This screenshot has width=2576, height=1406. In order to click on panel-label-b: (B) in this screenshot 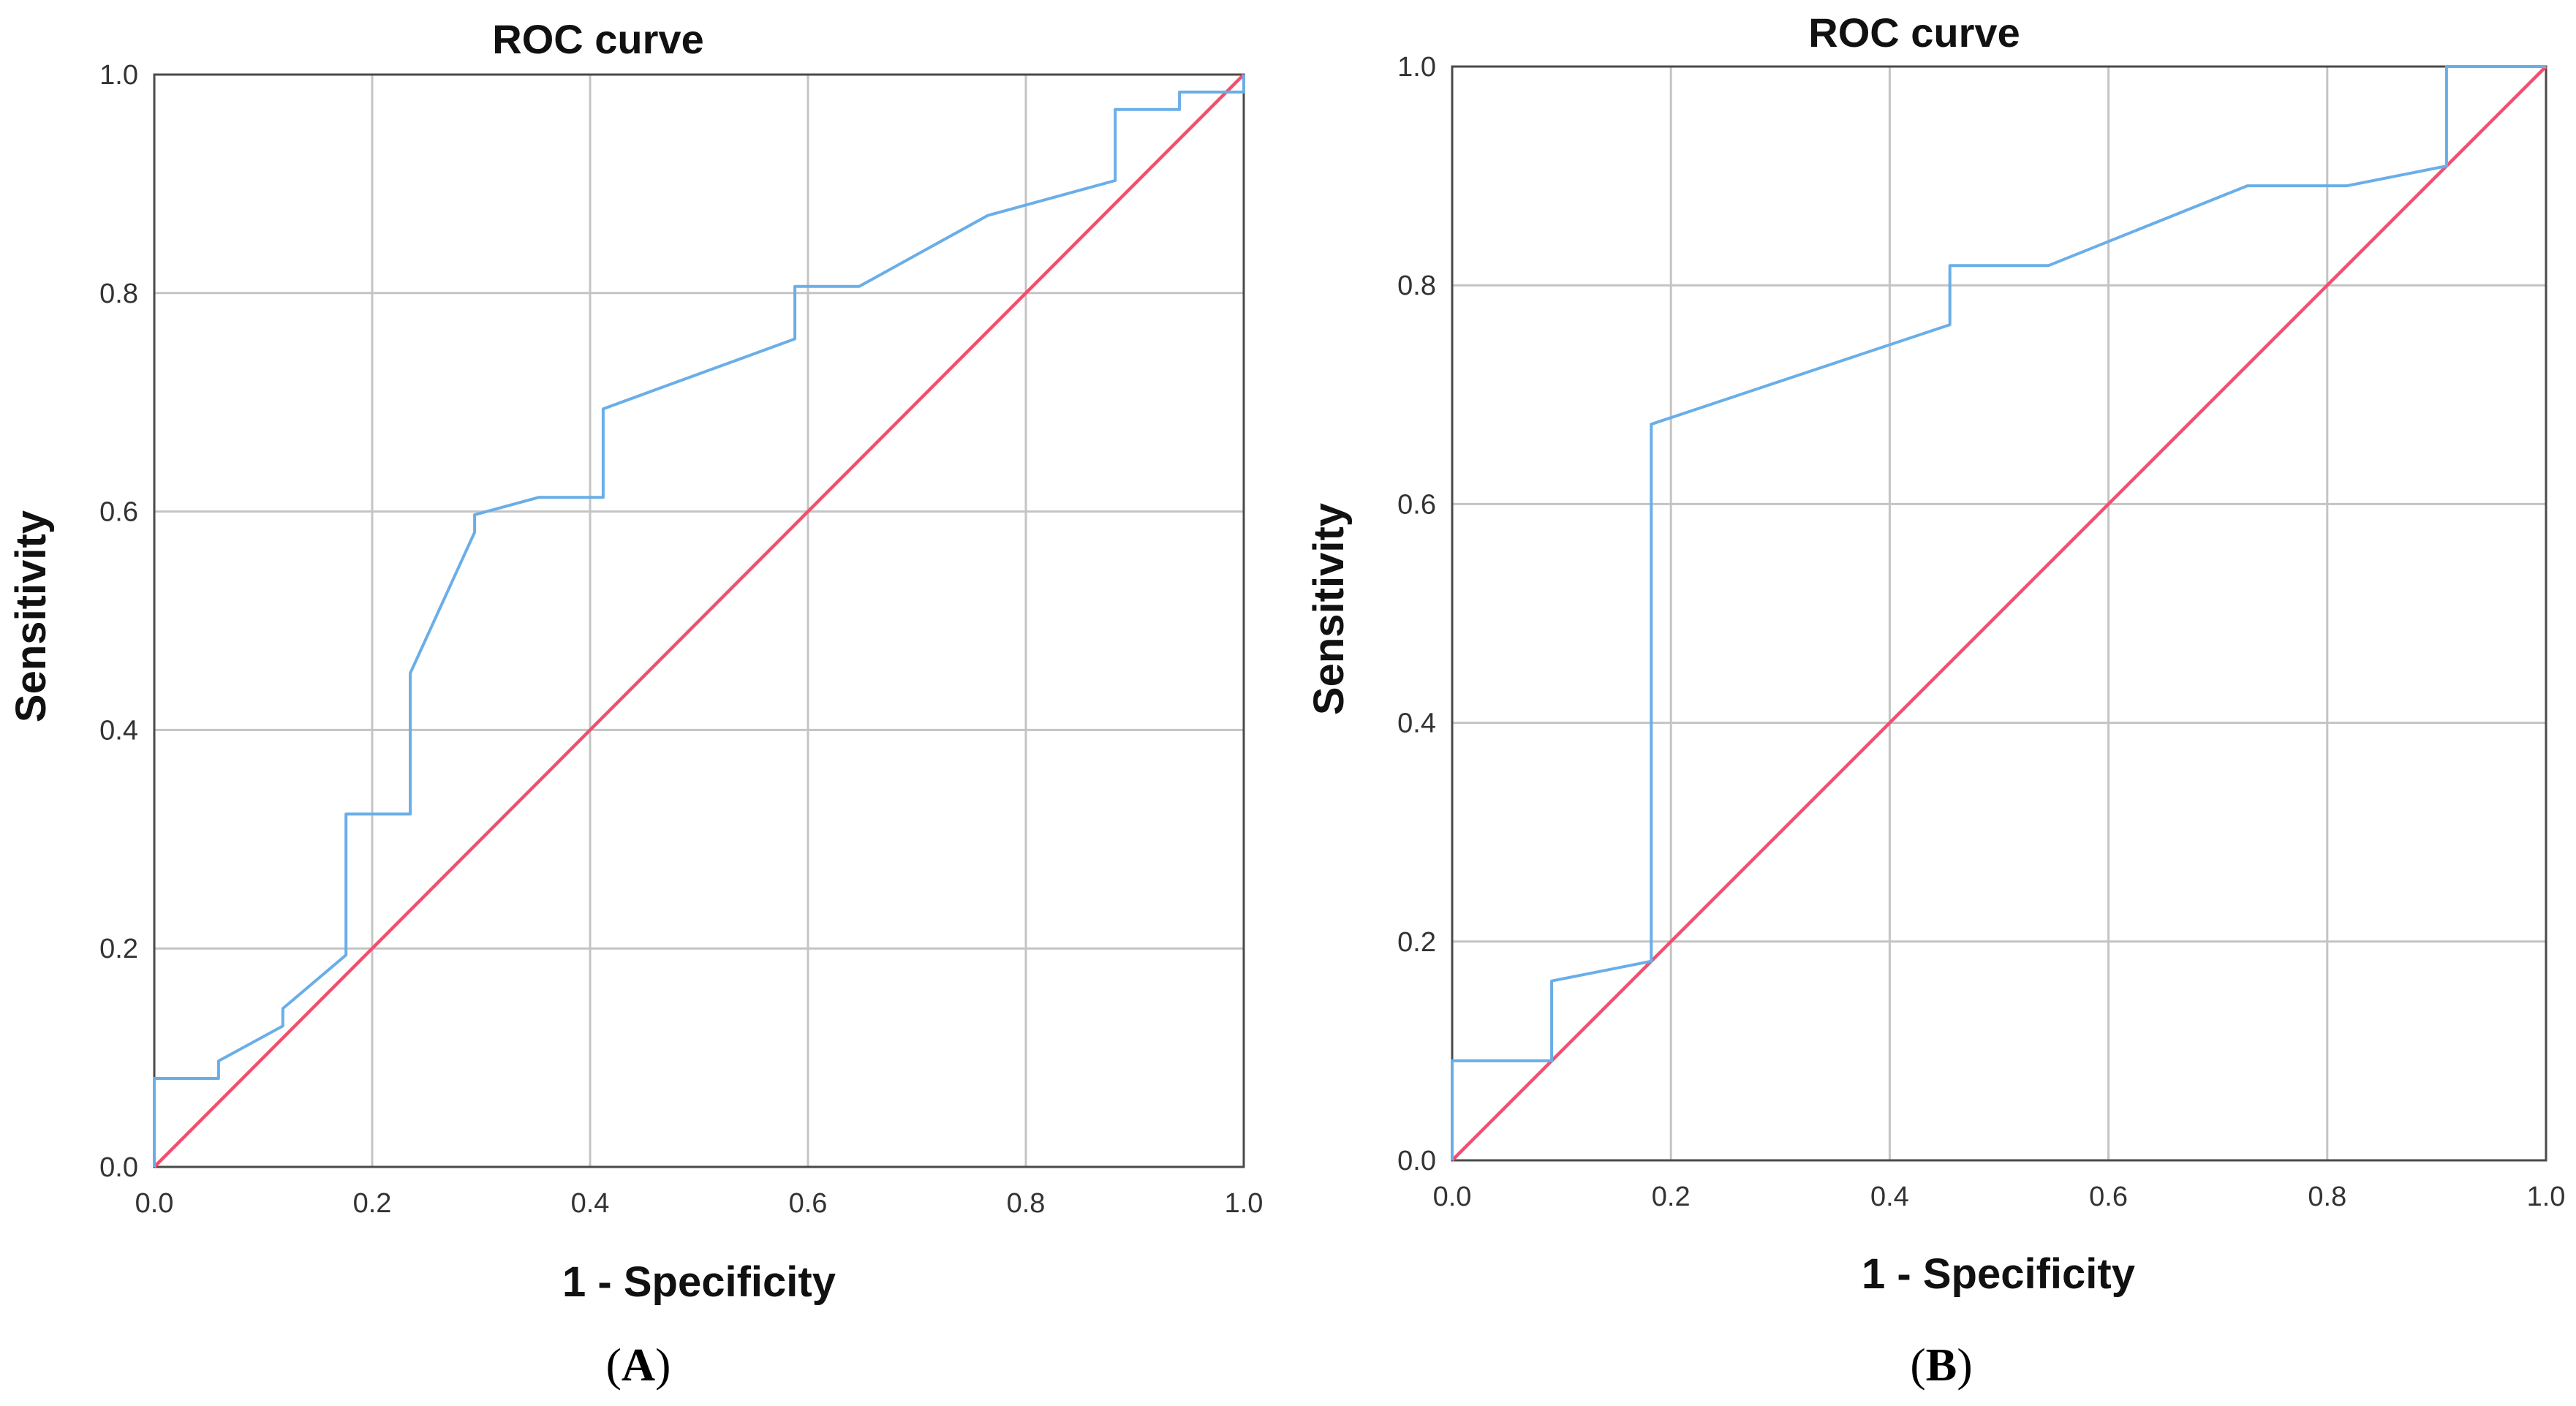, I will do `click(1941, 1365)`.